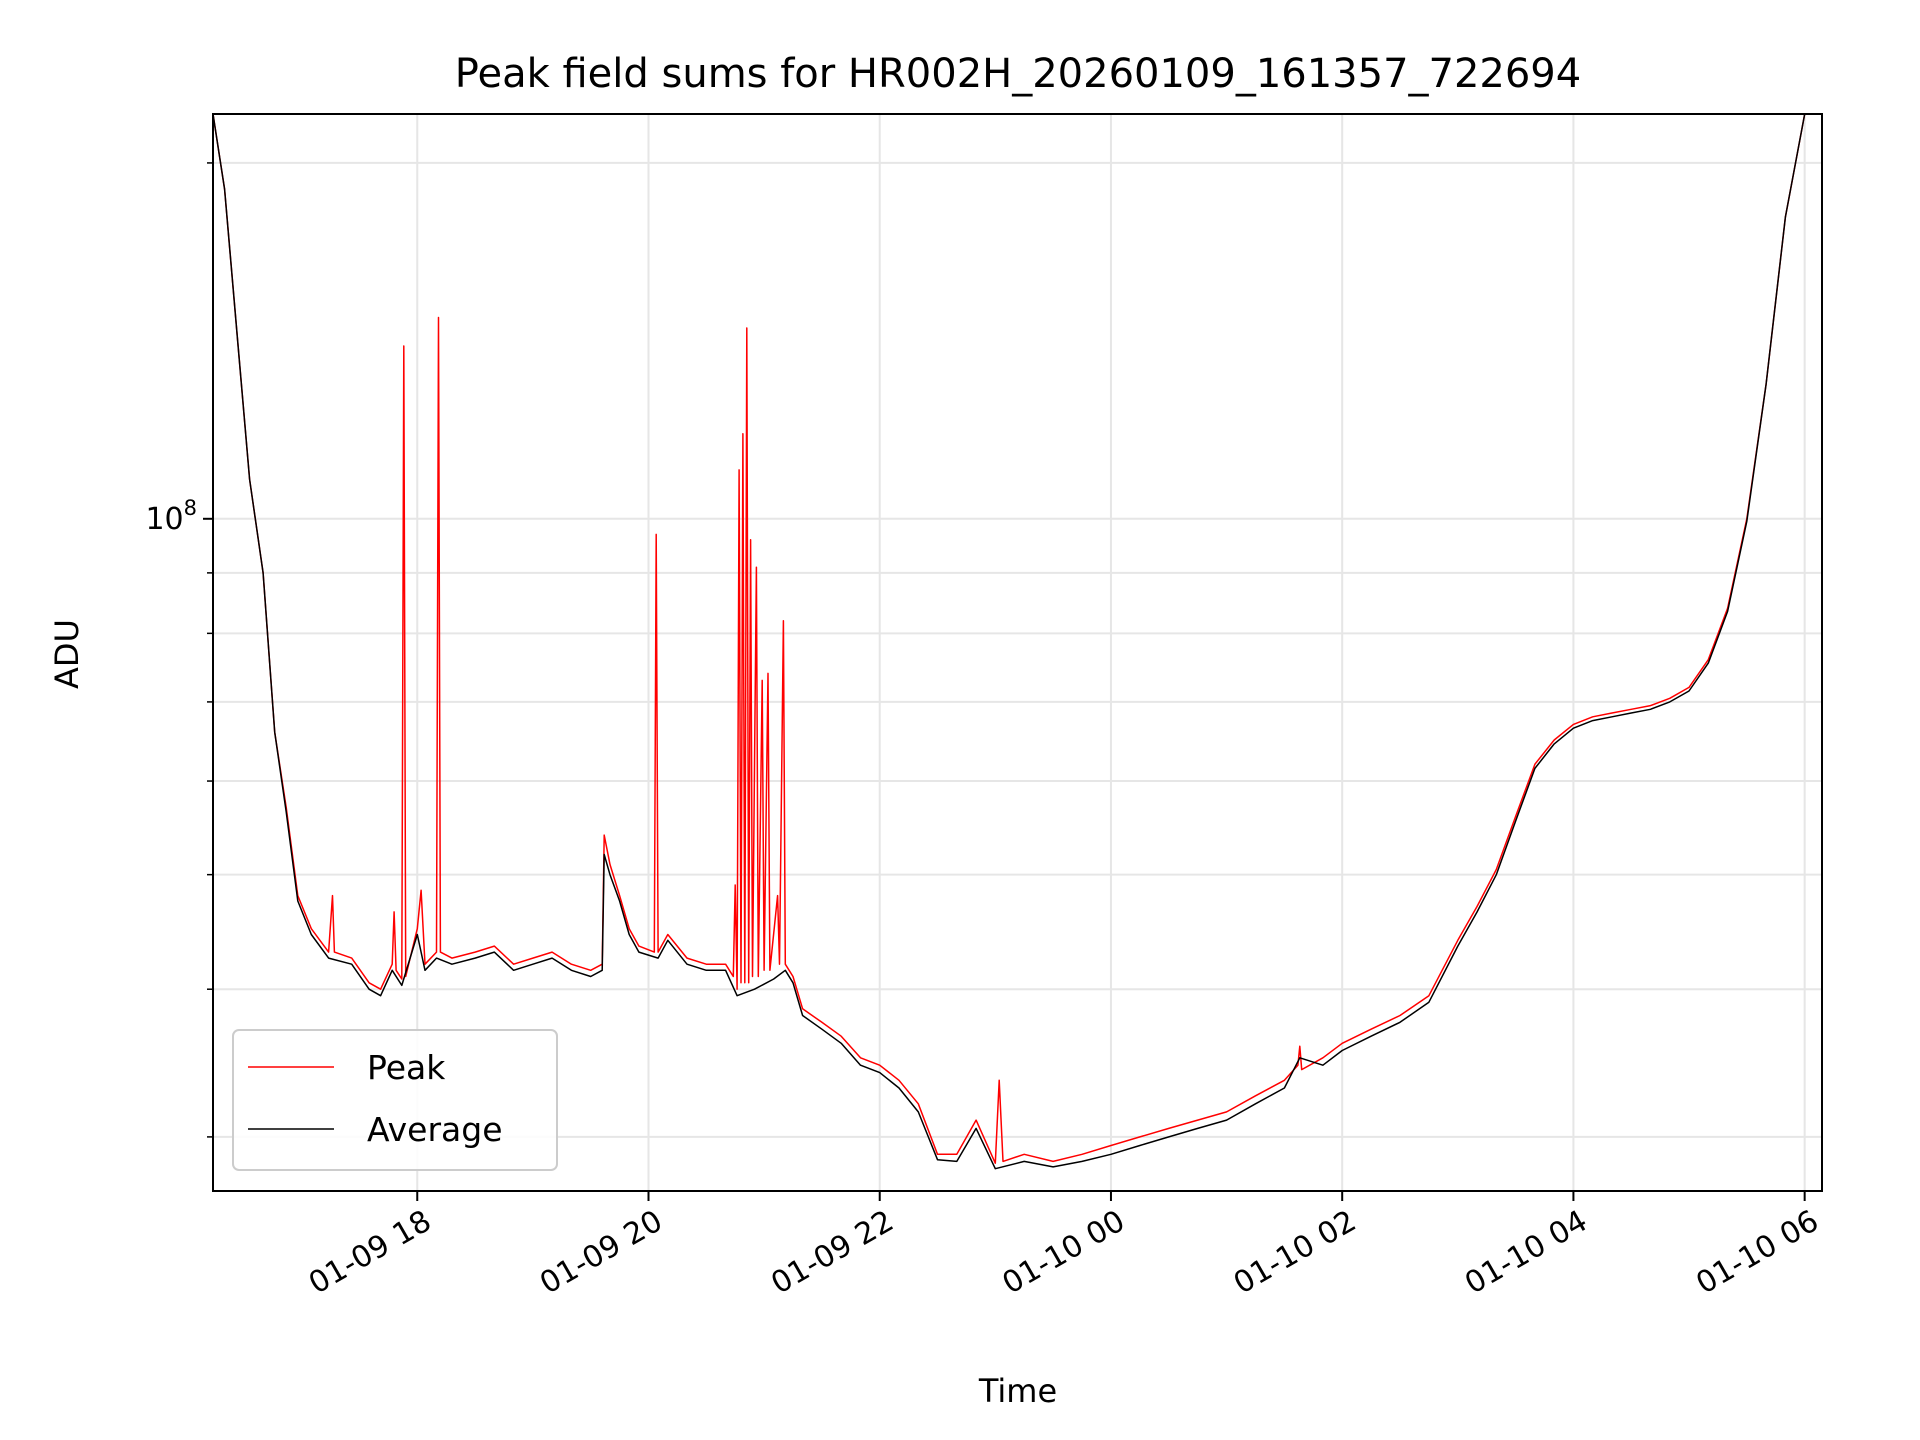  I want to click on x-tick-label: 01-10 06, so click(1757, 1253).